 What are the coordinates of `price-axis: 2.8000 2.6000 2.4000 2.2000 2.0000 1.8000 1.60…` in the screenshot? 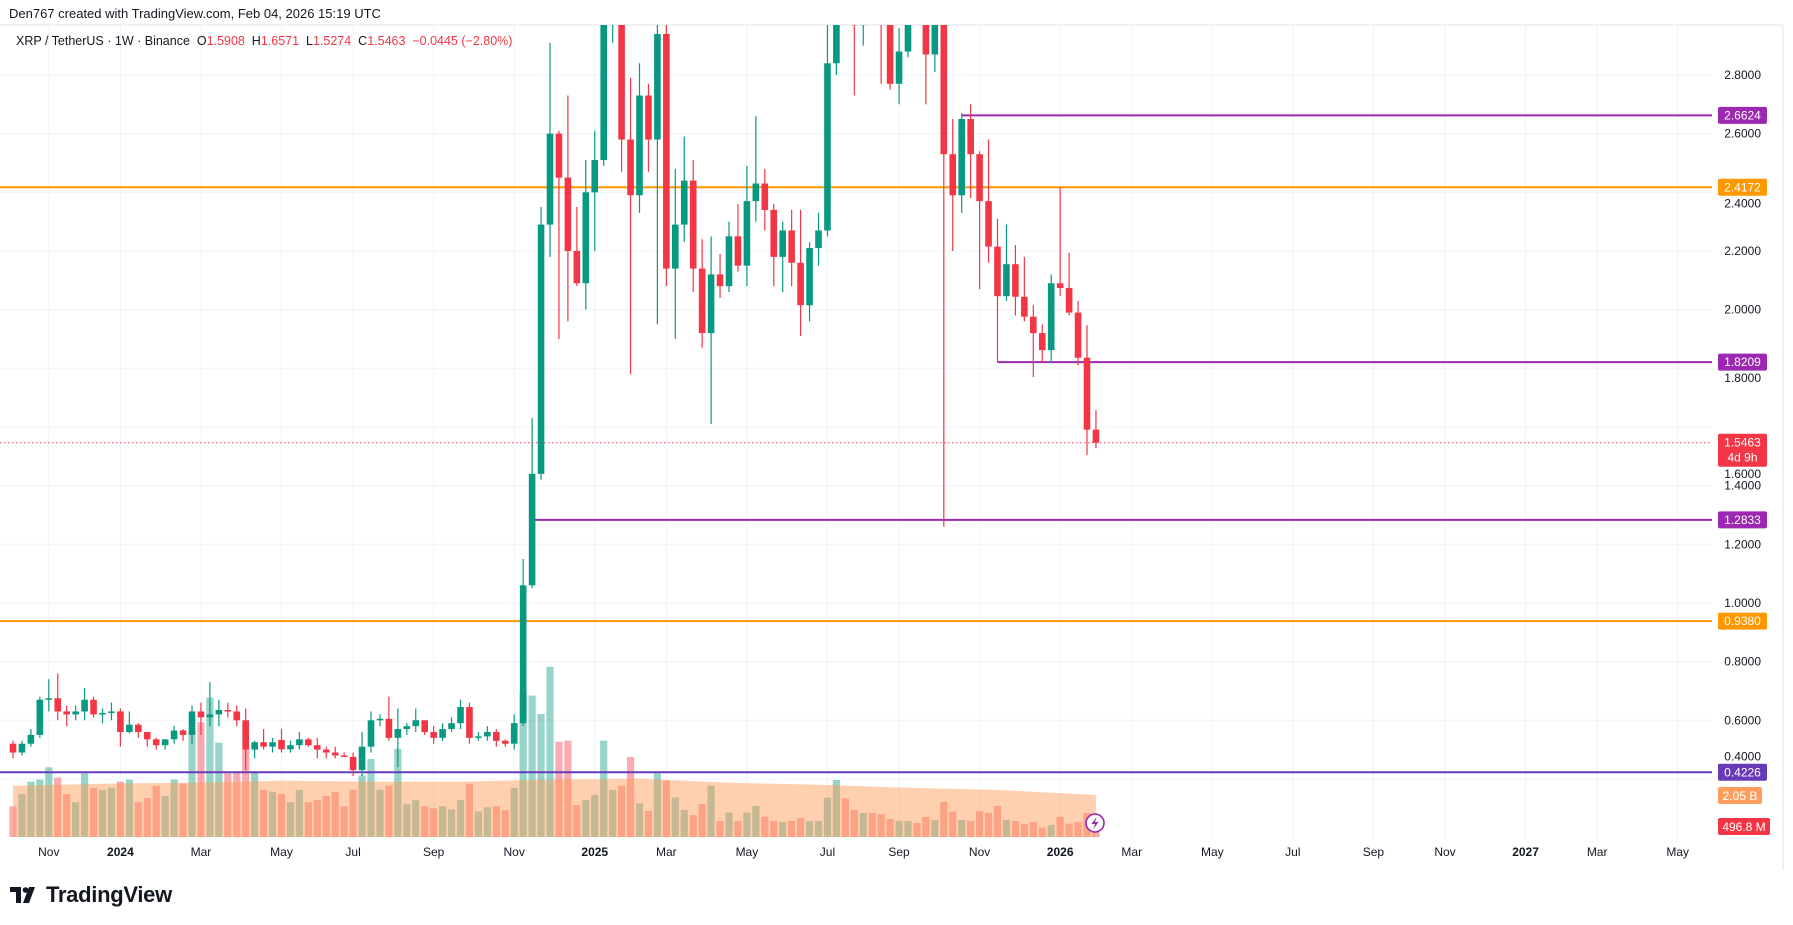 It's located at (1744, 451).